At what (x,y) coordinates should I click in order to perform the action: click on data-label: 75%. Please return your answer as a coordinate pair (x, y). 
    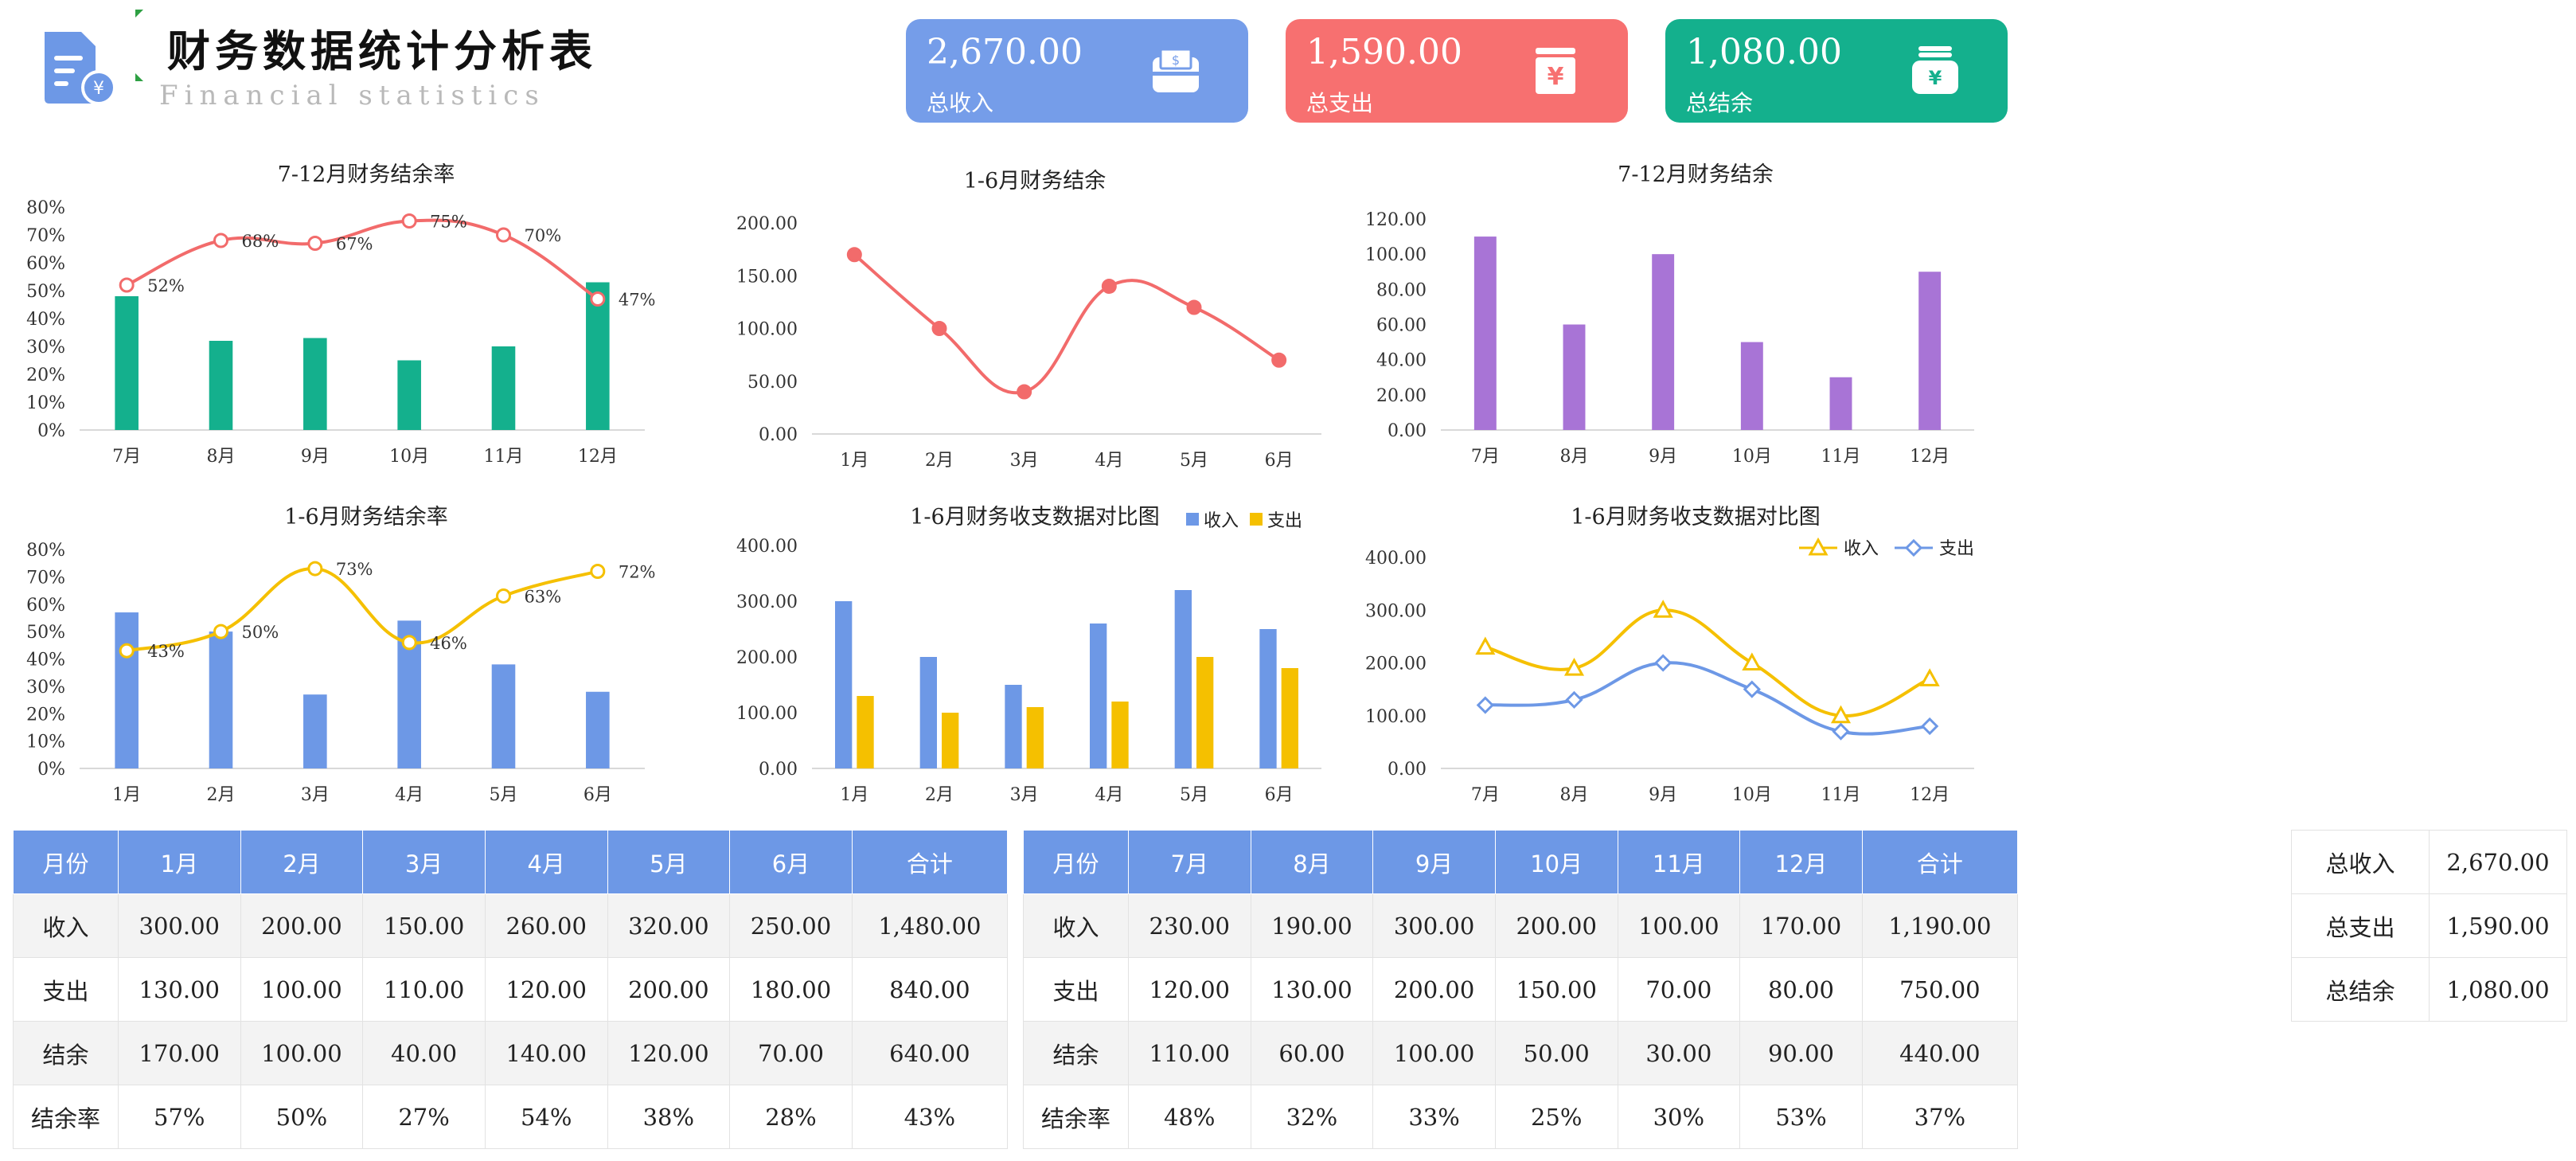
    Looking at the image, I should click on (448, 222).